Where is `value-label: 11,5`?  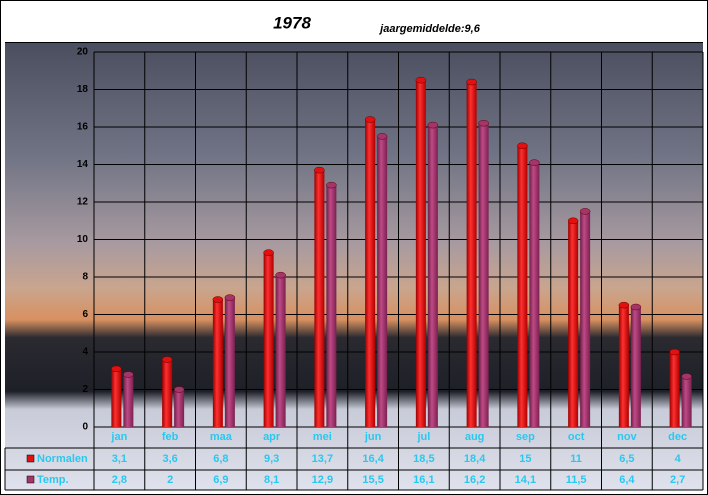
value-label: 11,5 is located at coordinates (576, 480).